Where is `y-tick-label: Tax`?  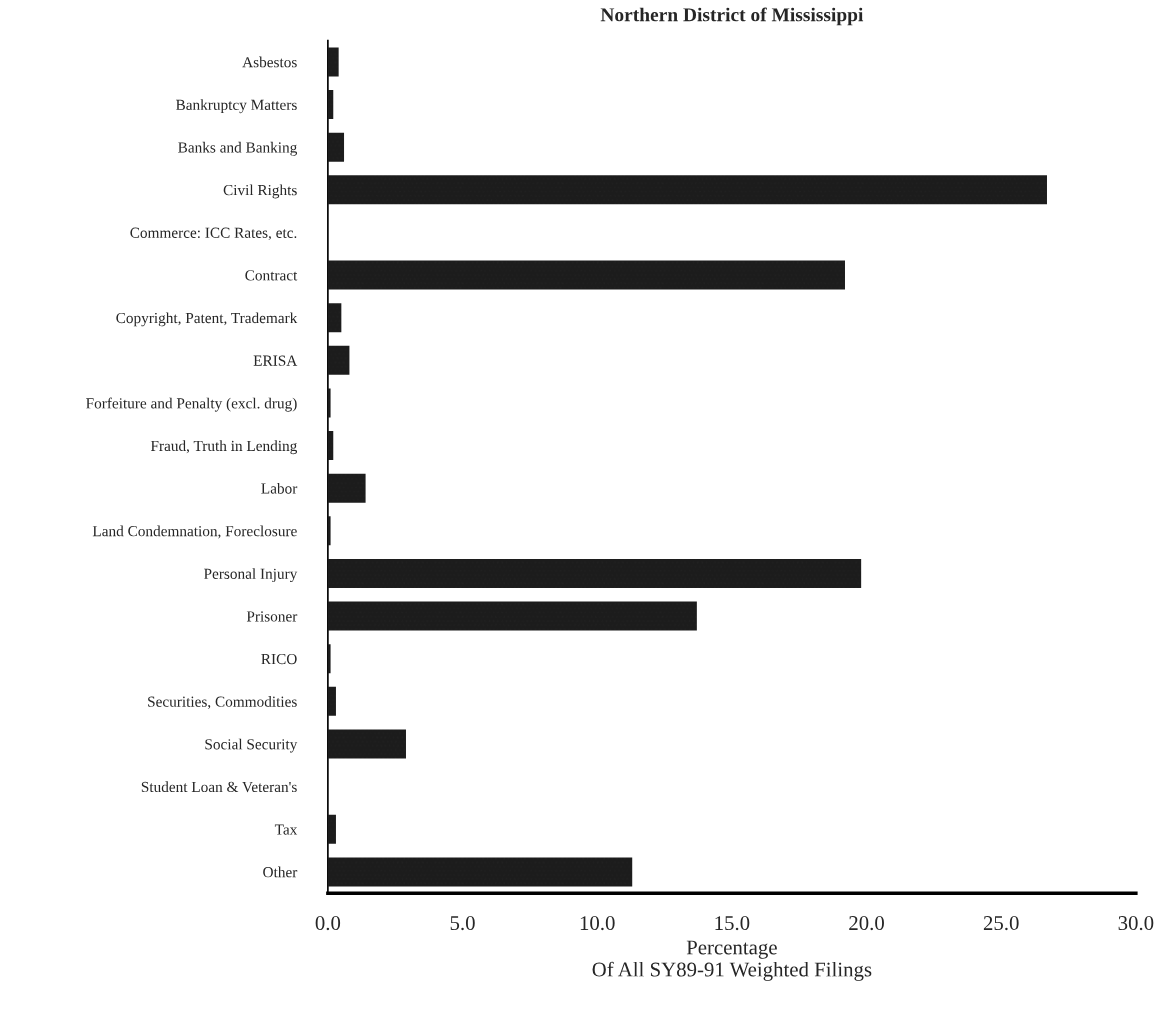 y-tick-label: Tax is located at coordinates (286, 829).